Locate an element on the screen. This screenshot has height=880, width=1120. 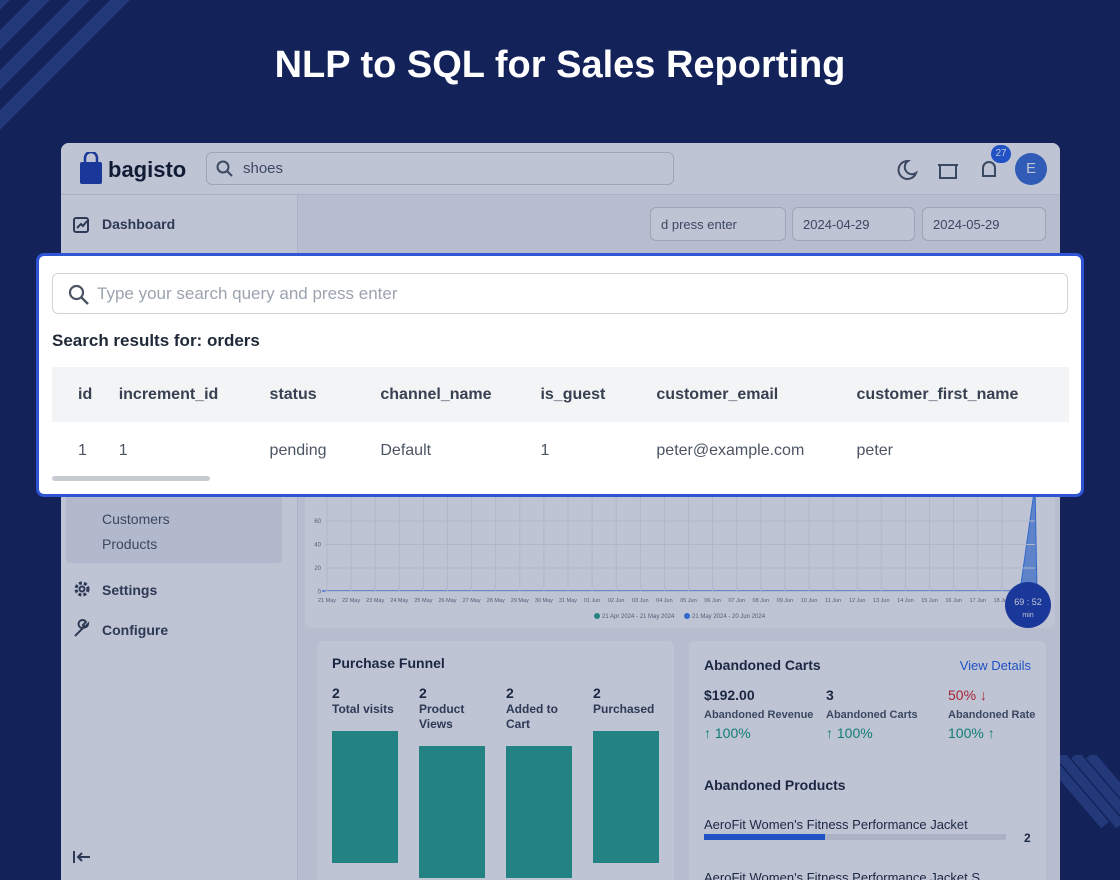
configure-icon is located at coordinates (82, 628).